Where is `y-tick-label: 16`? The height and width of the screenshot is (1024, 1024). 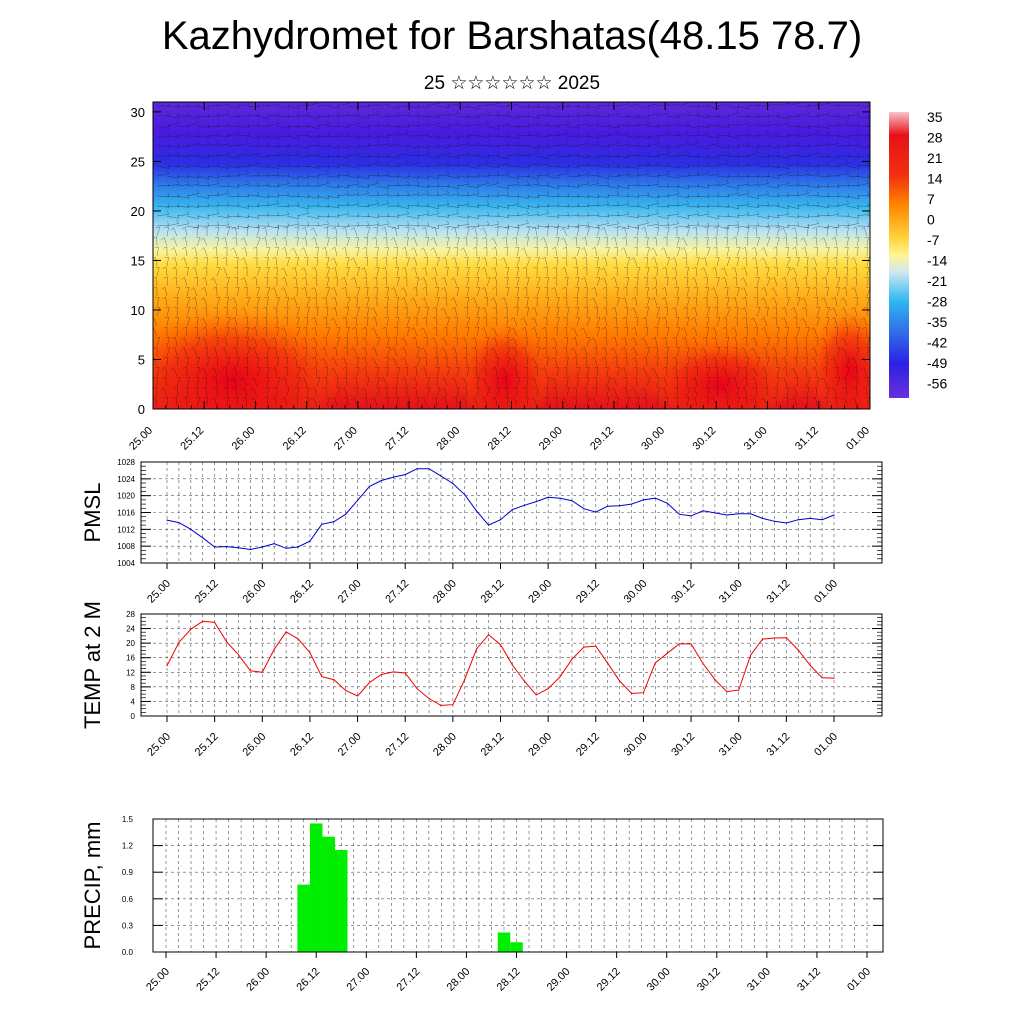
y-tick-label: 16 is located at coordinates (130, 658).